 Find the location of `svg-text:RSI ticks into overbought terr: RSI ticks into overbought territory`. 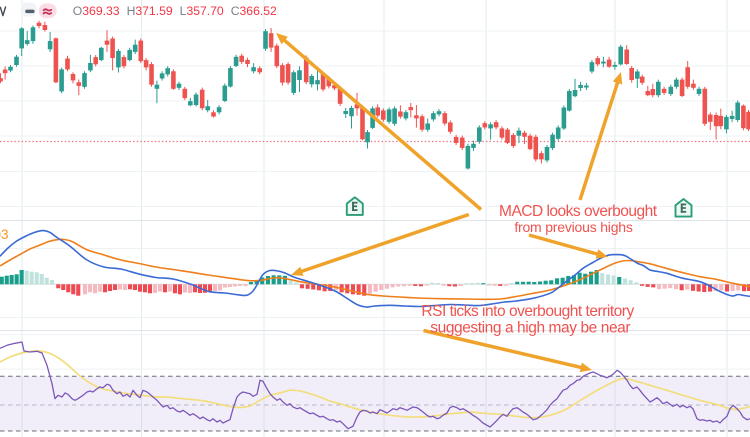

svg-text:RSI ticks into overbought terr: RSI ticks into overbought territory is located at coordinates (527, 311).